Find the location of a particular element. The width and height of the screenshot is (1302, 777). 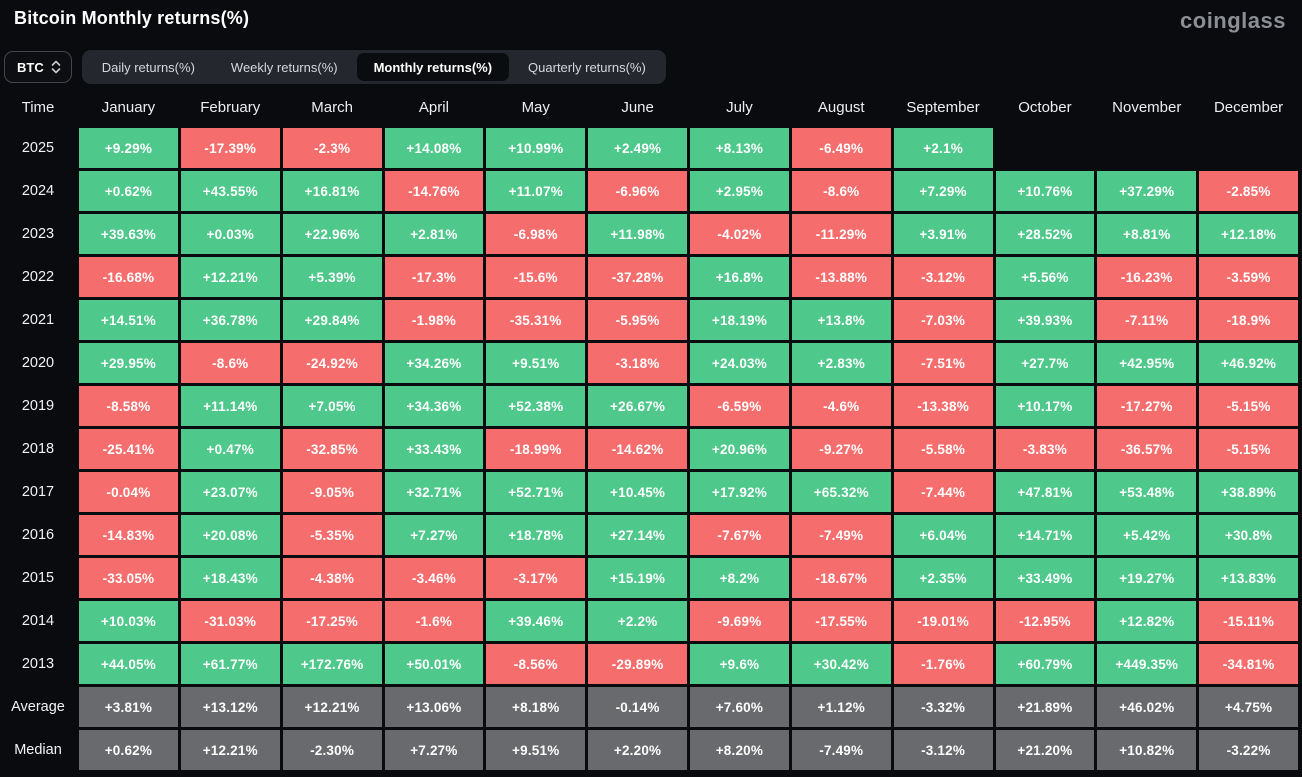

return-cell: +0.03% is located at coordinates (230, 234).